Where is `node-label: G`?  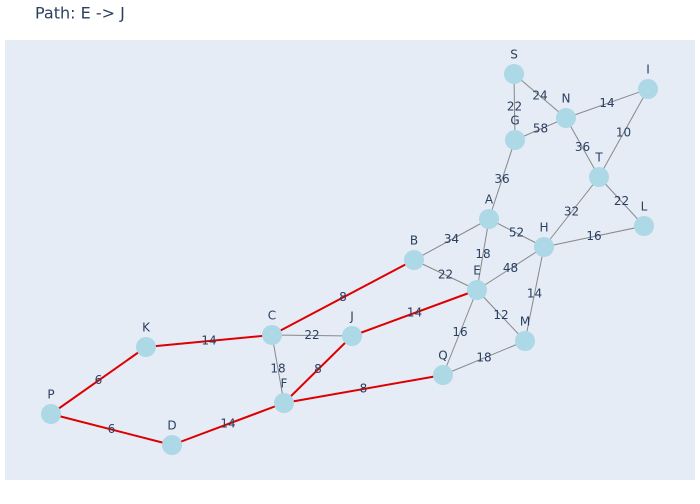 node-label: G is located at coordinates (514, 121).